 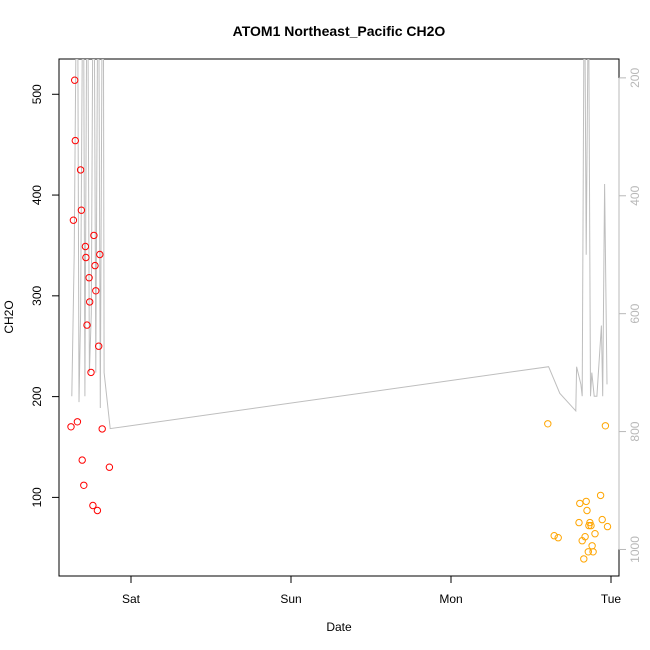 I want to click on x-tick-label: Sun, so click(x=290, y=599).